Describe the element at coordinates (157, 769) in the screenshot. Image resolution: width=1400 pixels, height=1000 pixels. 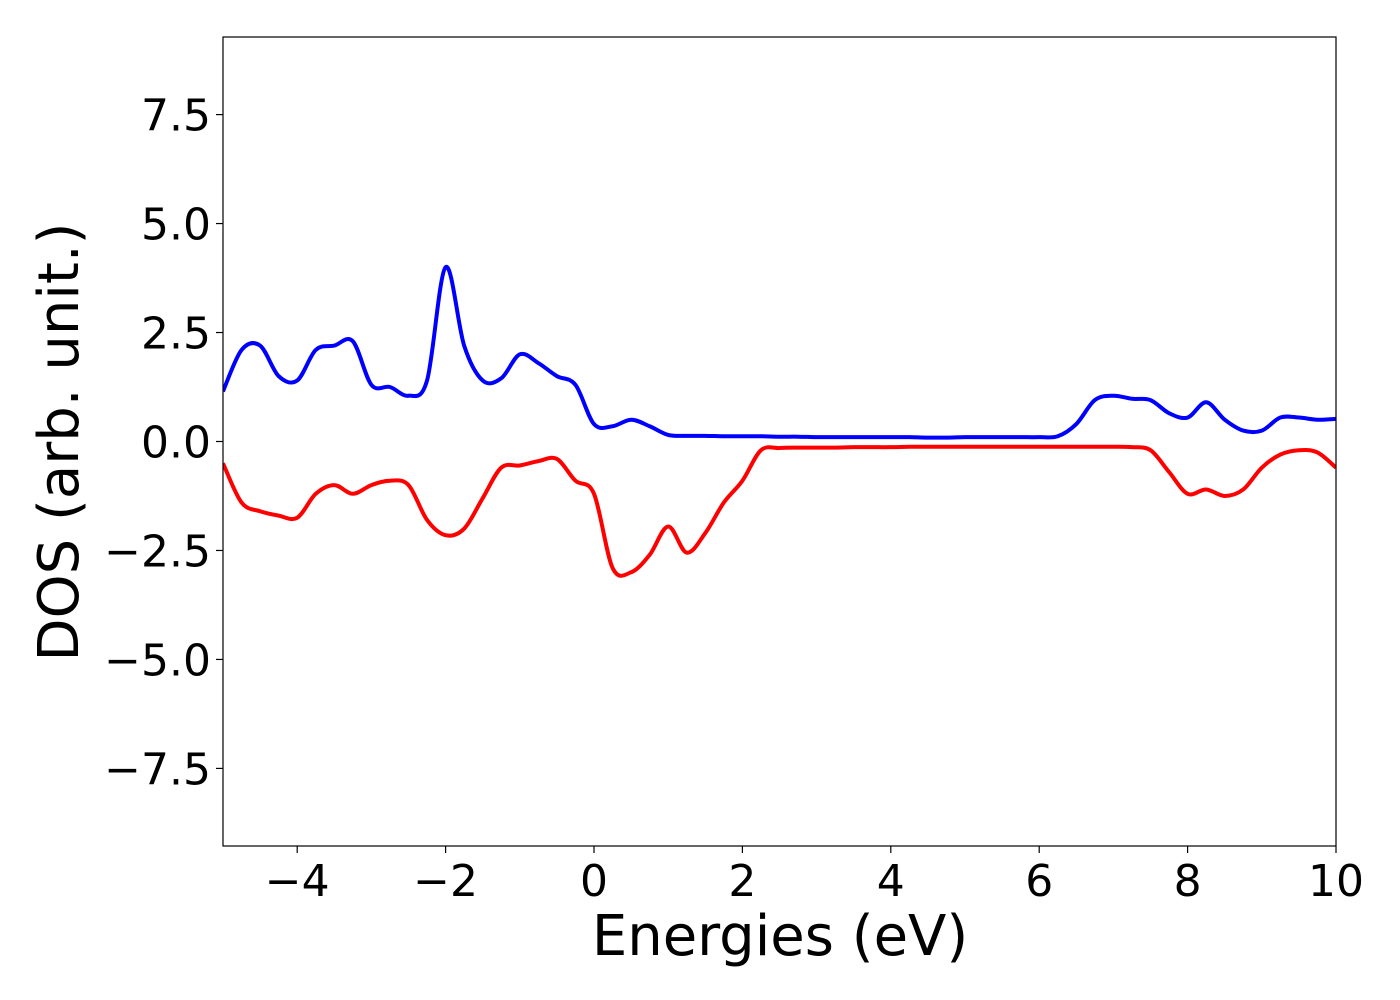
I see `y-tick-label: −7.5` at that location.